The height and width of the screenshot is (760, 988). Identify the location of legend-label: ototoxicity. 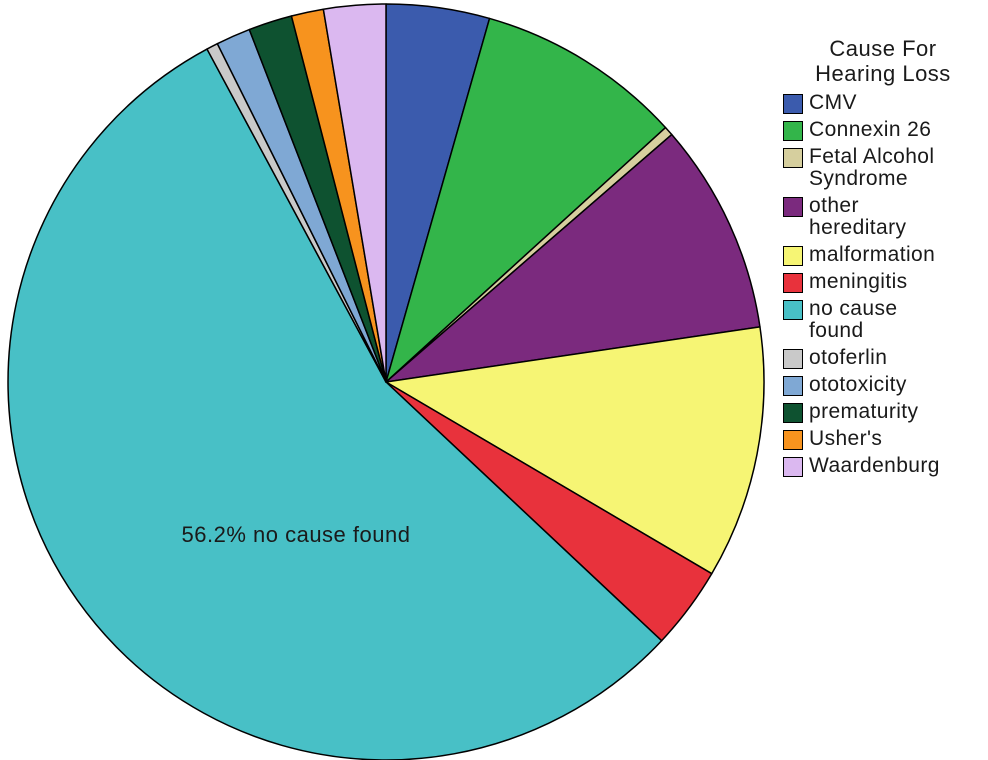
(858, 384).